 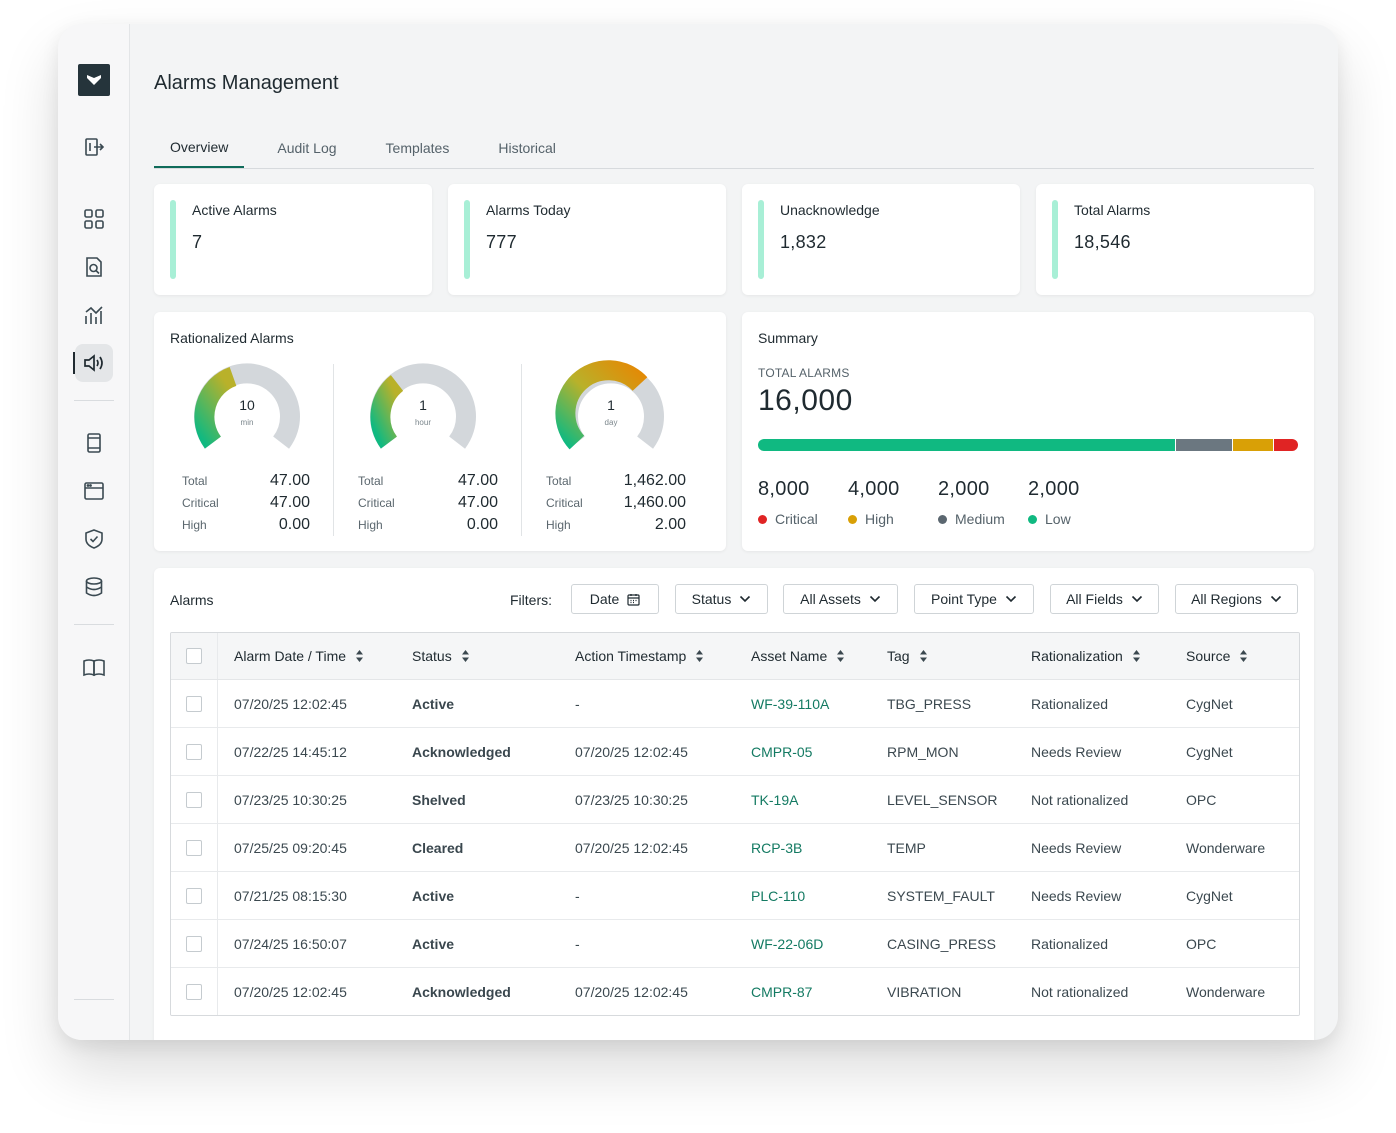 What do you see at coordinates (782, 991) in the screenshot?
I see `asset-link: CMPR-87` at bounding box center [782, 991].